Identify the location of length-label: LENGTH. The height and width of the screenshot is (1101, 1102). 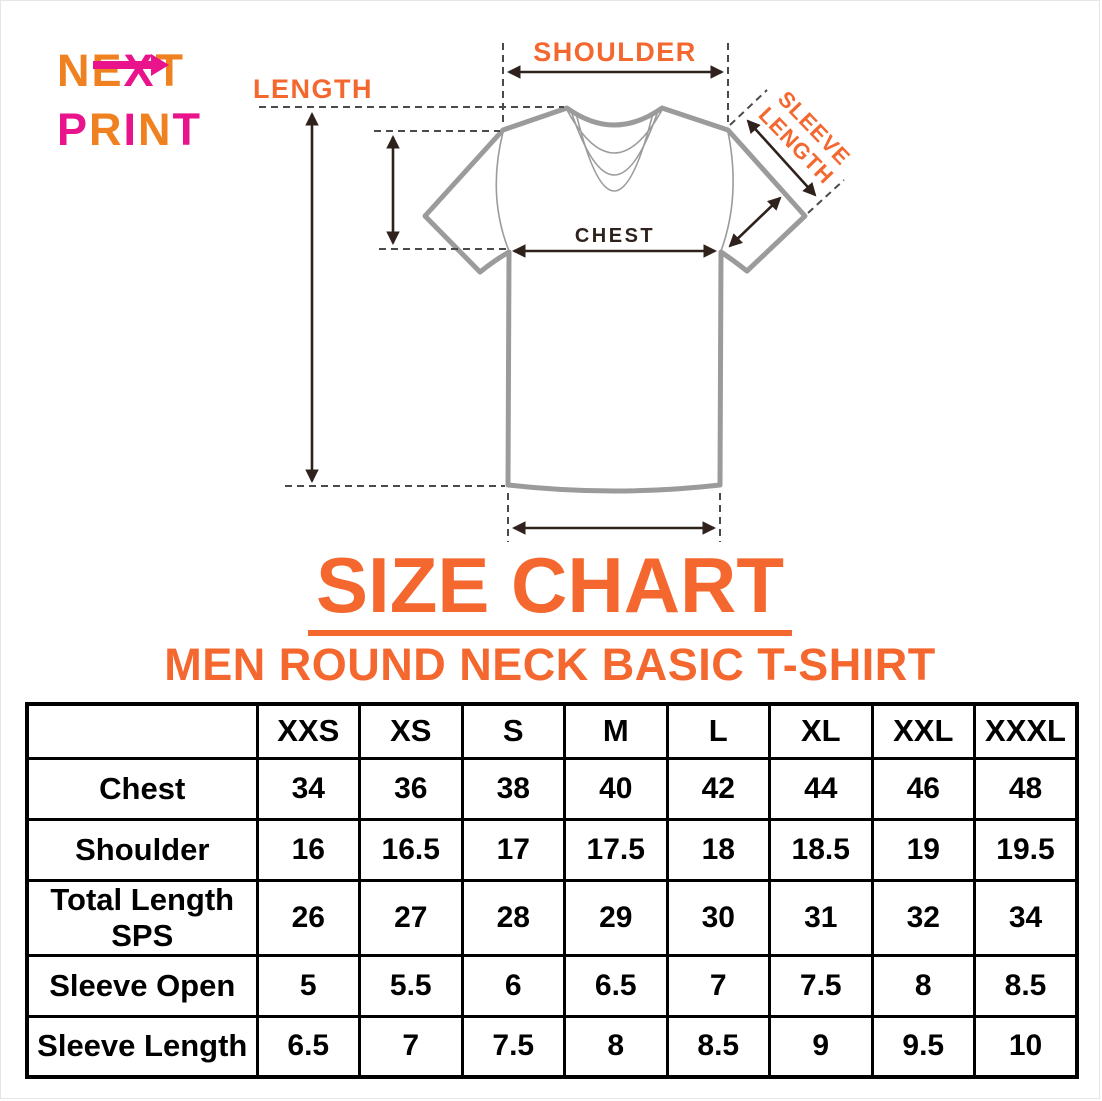
(313, 89).